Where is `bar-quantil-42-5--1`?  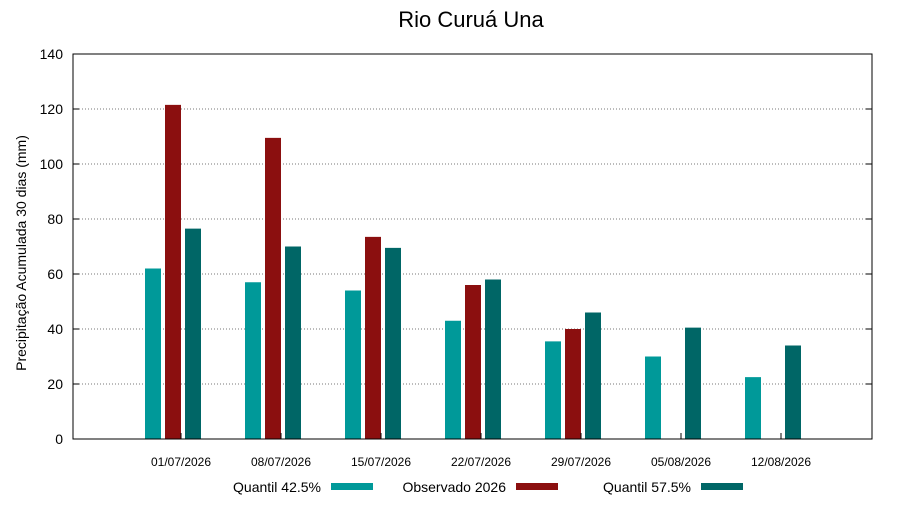 bar-quantil-42-5--1 is located at coordinates (253, 360).